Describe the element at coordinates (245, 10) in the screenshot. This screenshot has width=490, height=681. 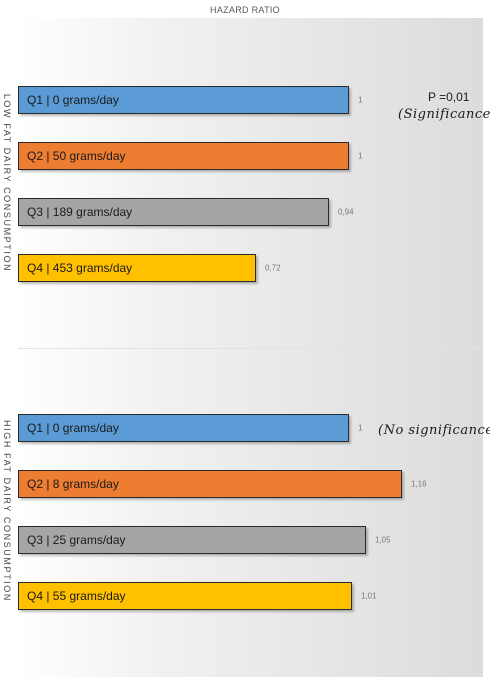
I see `chart-title: HAZARD RATIO` at that location.